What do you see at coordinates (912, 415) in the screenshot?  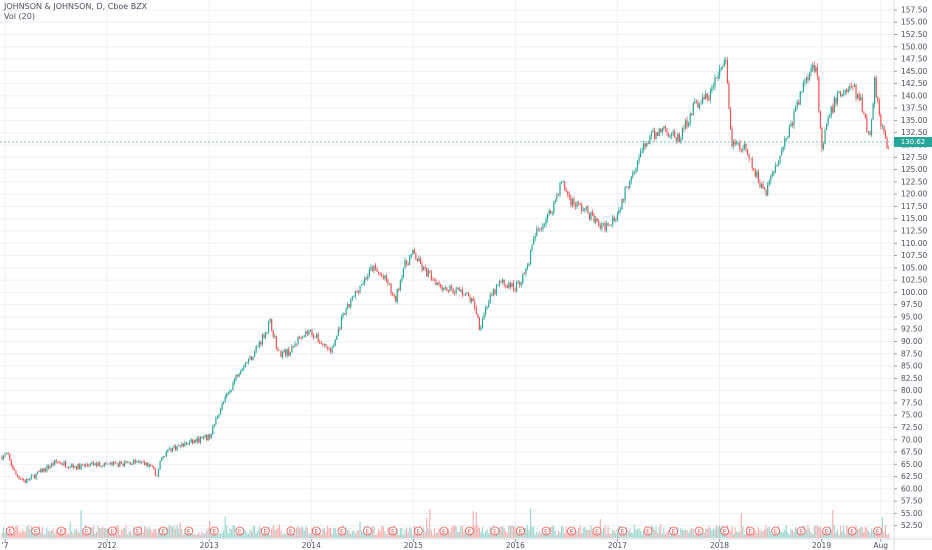 I see `price-tick-label: 75.00` at bounding box center [912, 415].